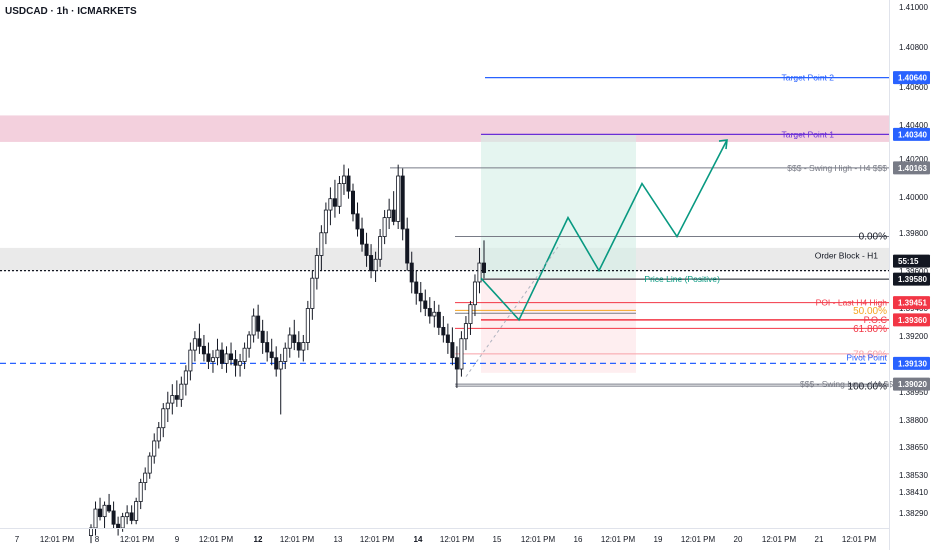 The width and height of the screenshot is (932, 550). Describe the element at coordinates (338, 539) in the screenshot. I see `x-tick-label: 13` at that location.